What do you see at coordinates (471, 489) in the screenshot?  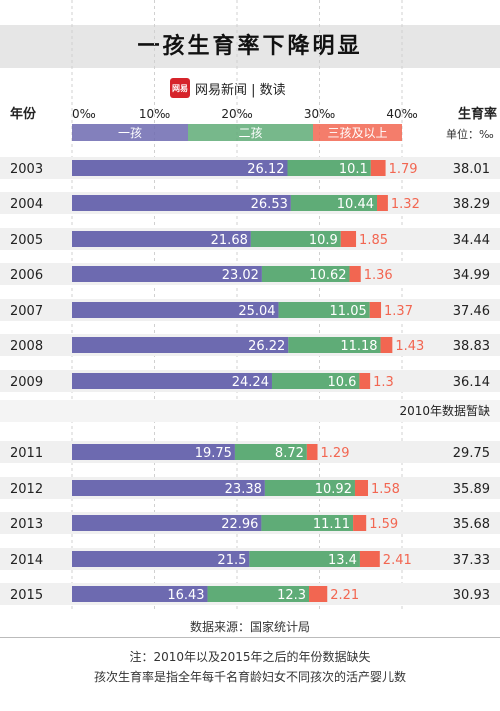 I see `total-rate: 35.89` at bounding box center [471, 489].